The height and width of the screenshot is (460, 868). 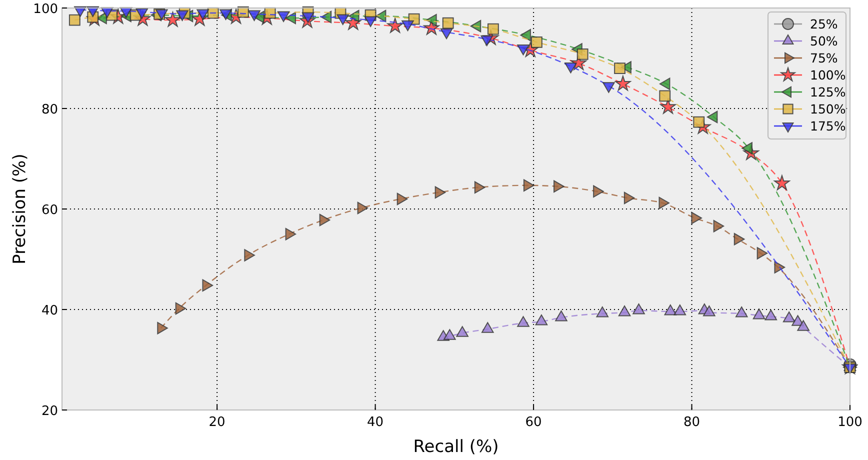 I want to click on x-tick-label: 100, so click(x=850, y=422).